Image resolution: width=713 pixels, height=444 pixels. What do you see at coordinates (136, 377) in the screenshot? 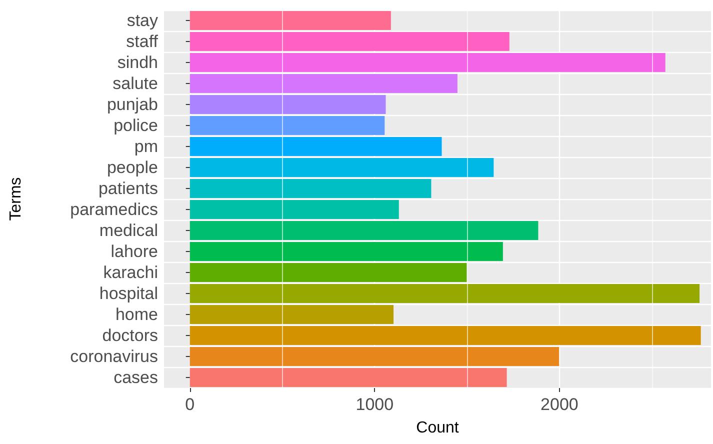
I see `y-tick-label: cases` at bounding box center [136, 377].